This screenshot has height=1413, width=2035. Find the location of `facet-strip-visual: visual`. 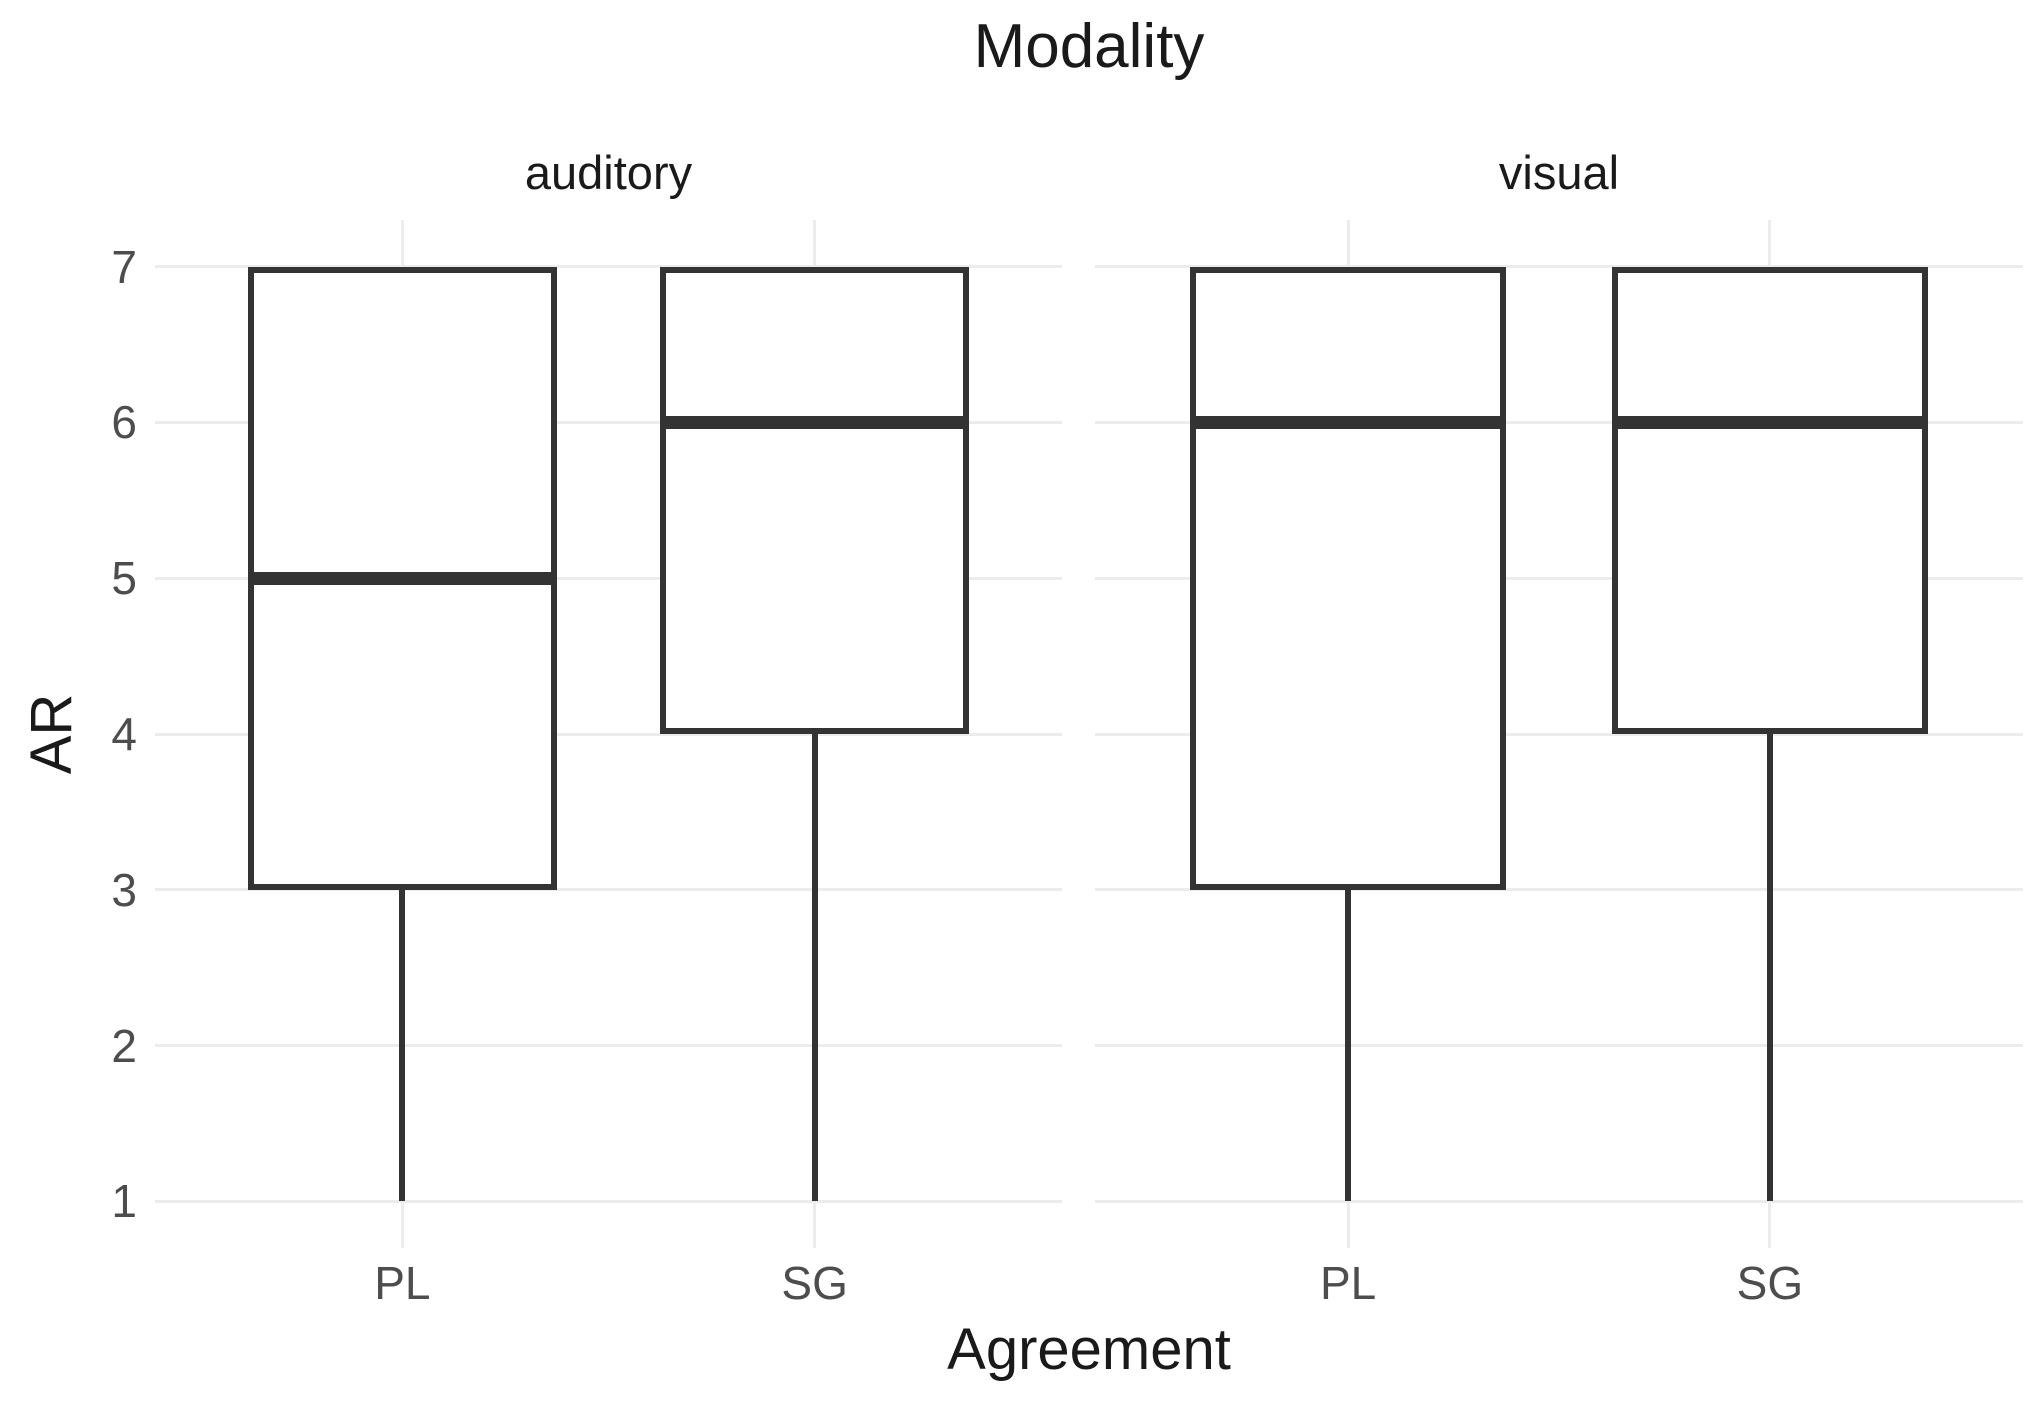

facet-strip-visual: visual is located at coordinates (1559, 172).